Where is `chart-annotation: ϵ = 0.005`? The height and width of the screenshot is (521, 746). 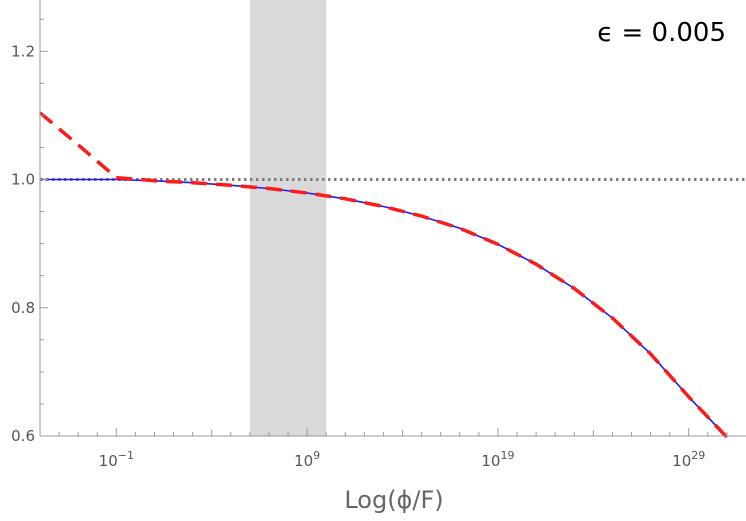
chart-annotation: ϵ = 0.005 is located at coordinates (661, 33).